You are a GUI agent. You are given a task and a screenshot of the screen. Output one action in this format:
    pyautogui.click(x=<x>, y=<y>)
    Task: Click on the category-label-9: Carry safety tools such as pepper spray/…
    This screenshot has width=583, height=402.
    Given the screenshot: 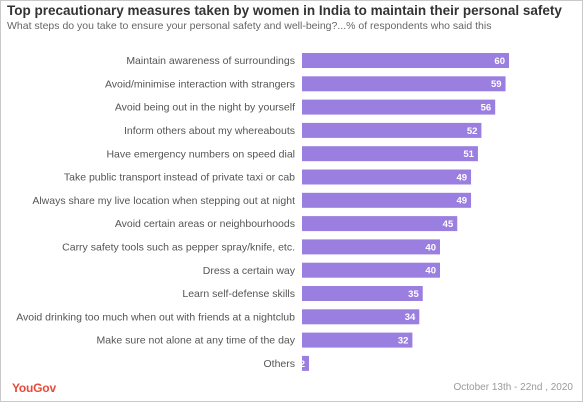 What is the action you would take?
    pyautogui.click(x=178, y=248)
    